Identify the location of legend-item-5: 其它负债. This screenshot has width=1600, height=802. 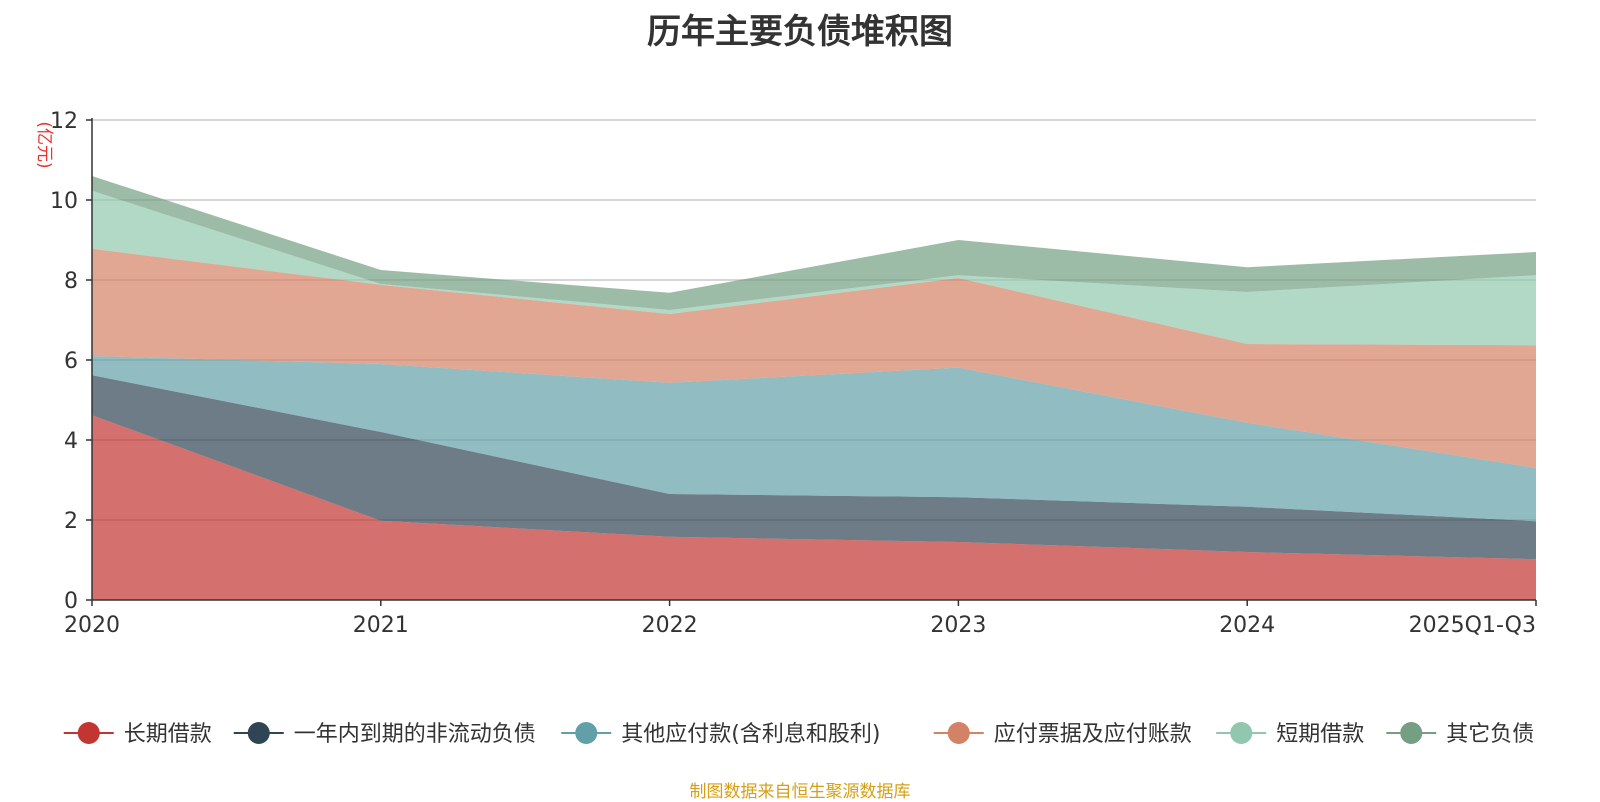
(1460, 734).